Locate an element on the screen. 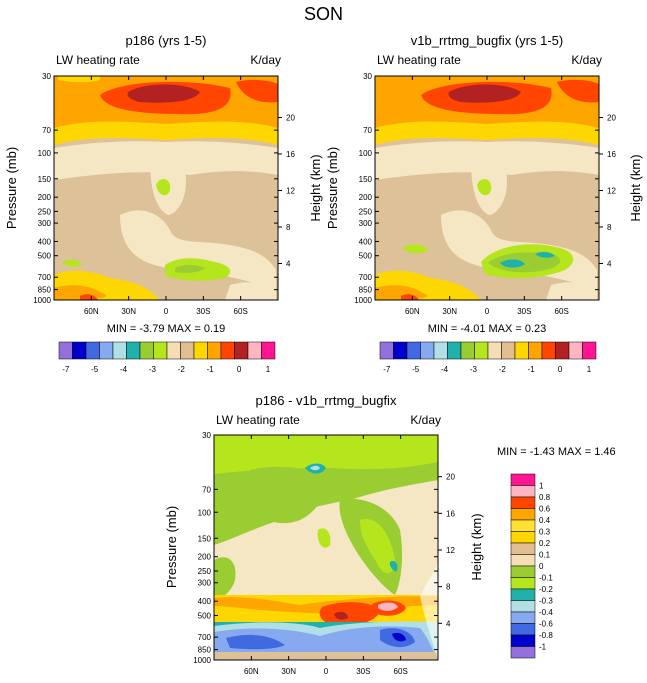 The width and height of the screenshot is (647, 683). colorbar-label: -3 is located at coordinates (474, 369).